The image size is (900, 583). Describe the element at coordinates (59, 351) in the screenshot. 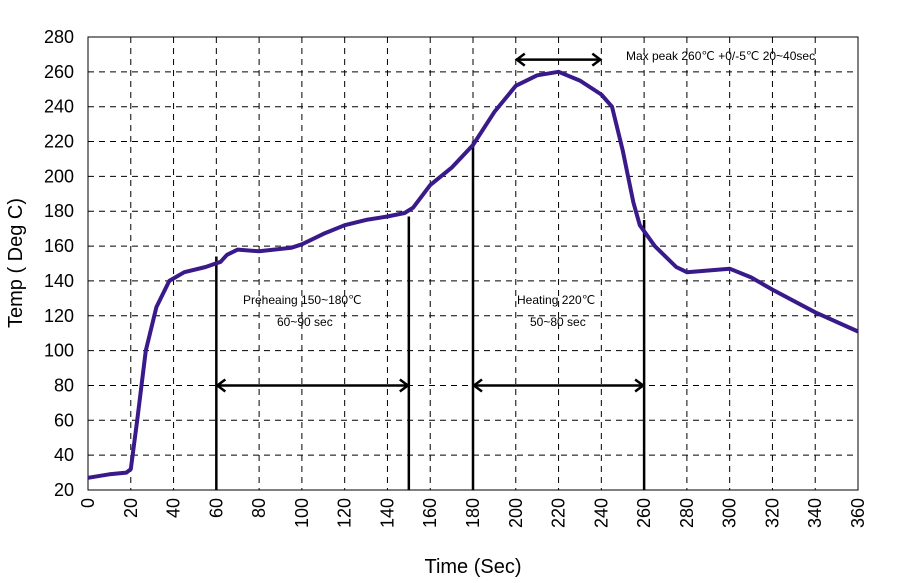

I see `y-tick-label: 100` at that location.